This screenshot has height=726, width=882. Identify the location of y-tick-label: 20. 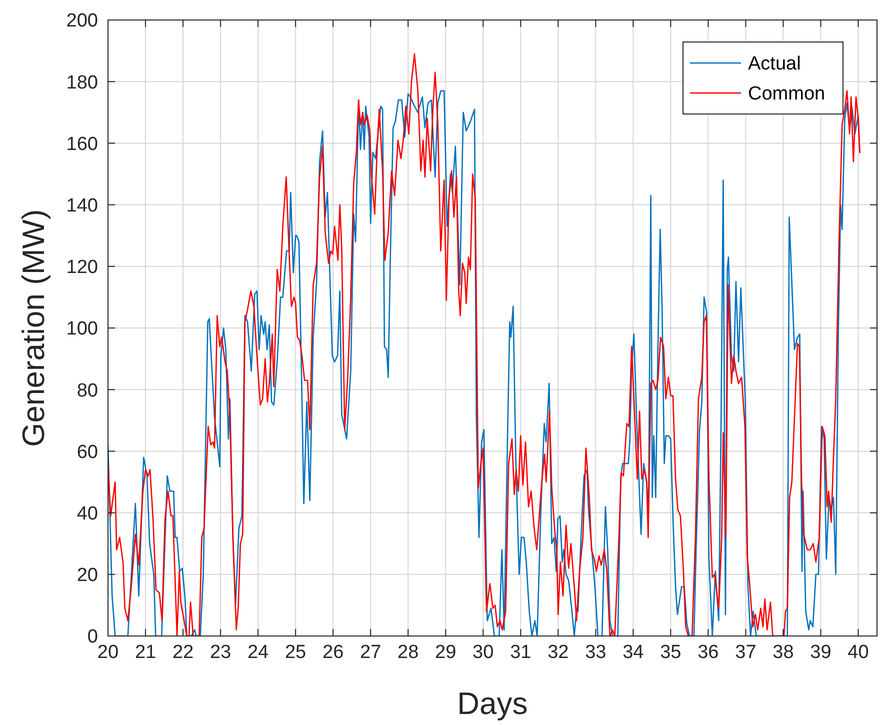
(87, 575).